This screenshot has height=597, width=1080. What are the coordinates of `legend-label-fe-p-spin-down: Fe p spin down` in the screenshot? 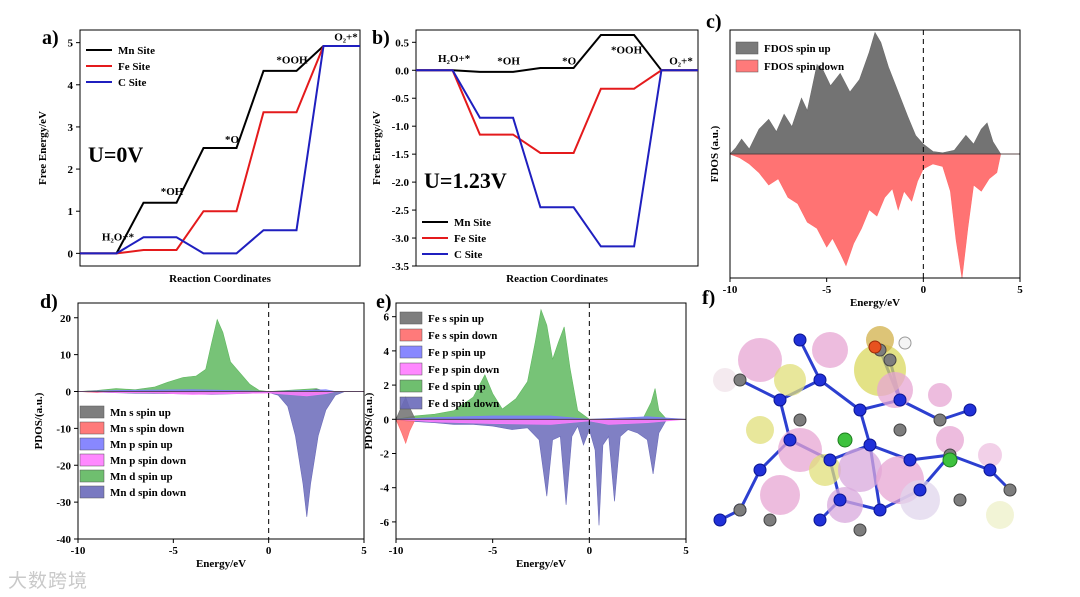 It's located at (463, 370).